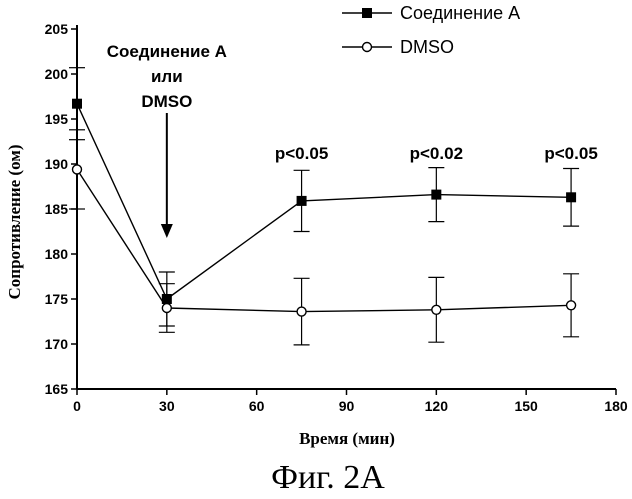 The image size is (632, 499). Describe the element at coordinates (526, 406) in the screenshot. I see `x-tick-label: 150` at that location.